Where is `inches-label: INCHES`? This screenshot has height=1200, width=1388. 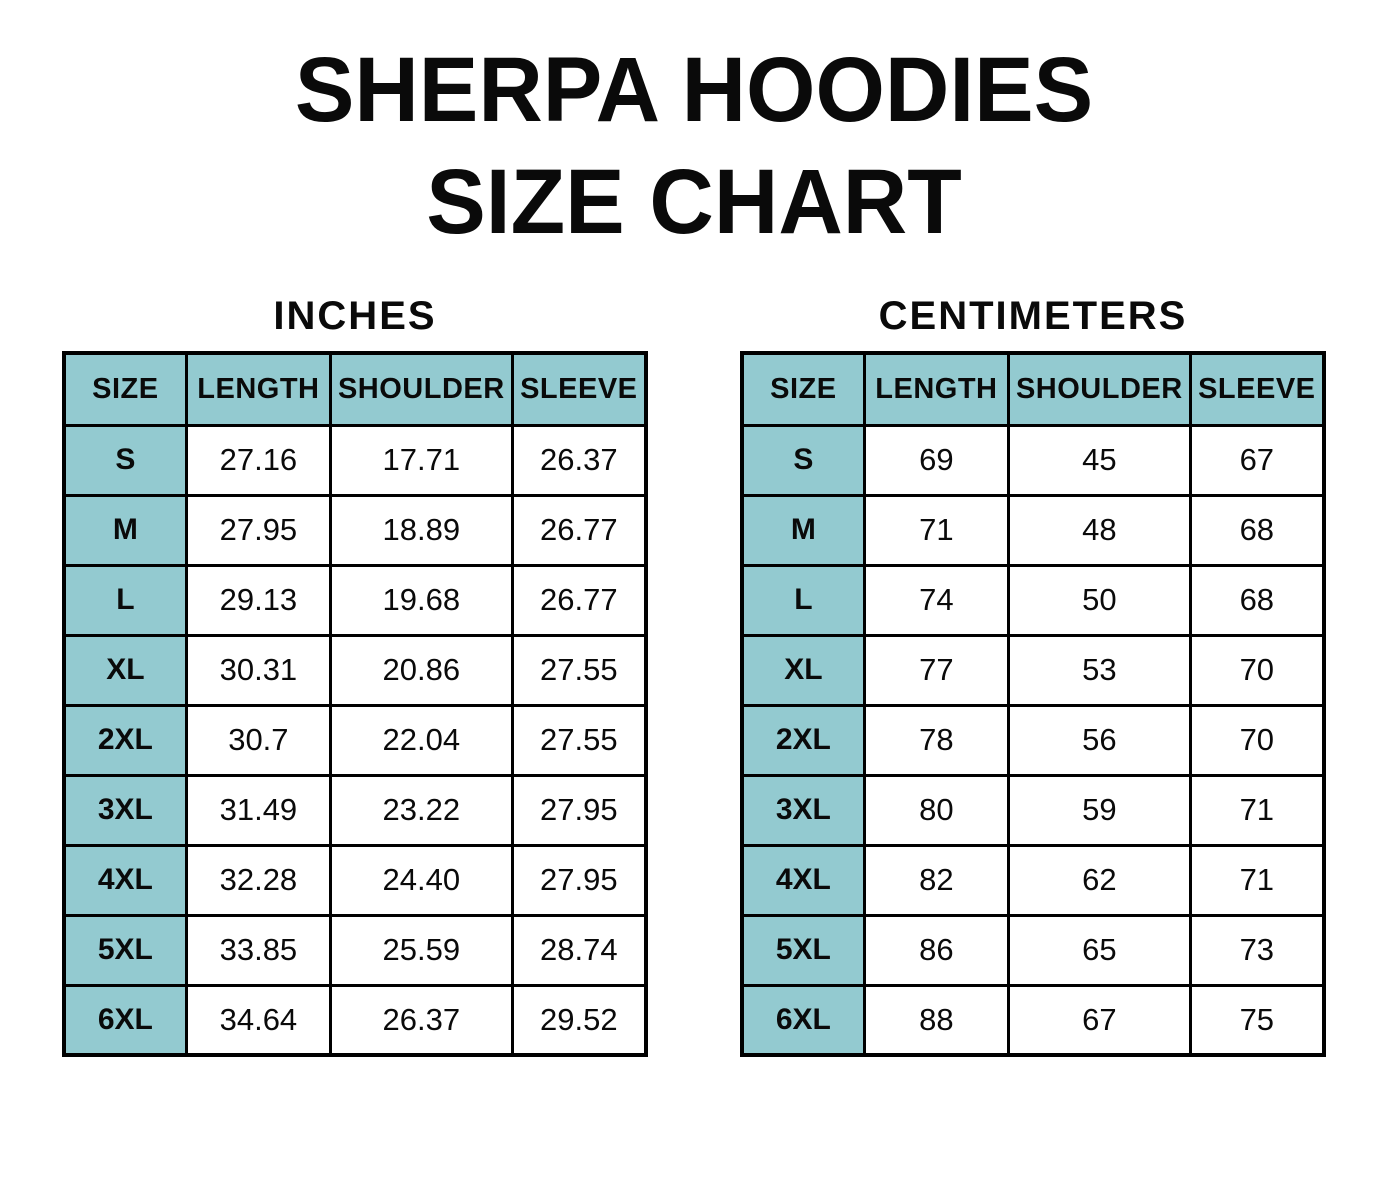
inches-label: INCHES is located at coordinates (355, 316).